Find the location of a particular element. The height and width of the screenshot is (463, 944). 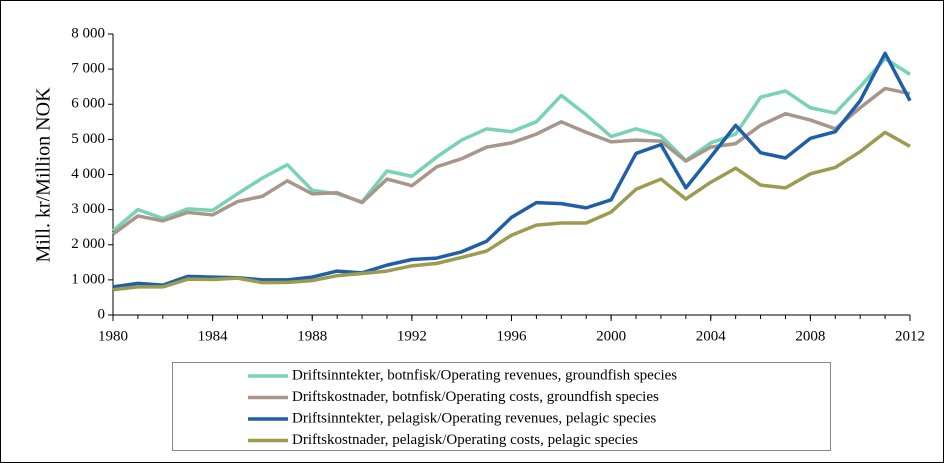

x-tick-label: 1992 is located at coordinates (412, 336).